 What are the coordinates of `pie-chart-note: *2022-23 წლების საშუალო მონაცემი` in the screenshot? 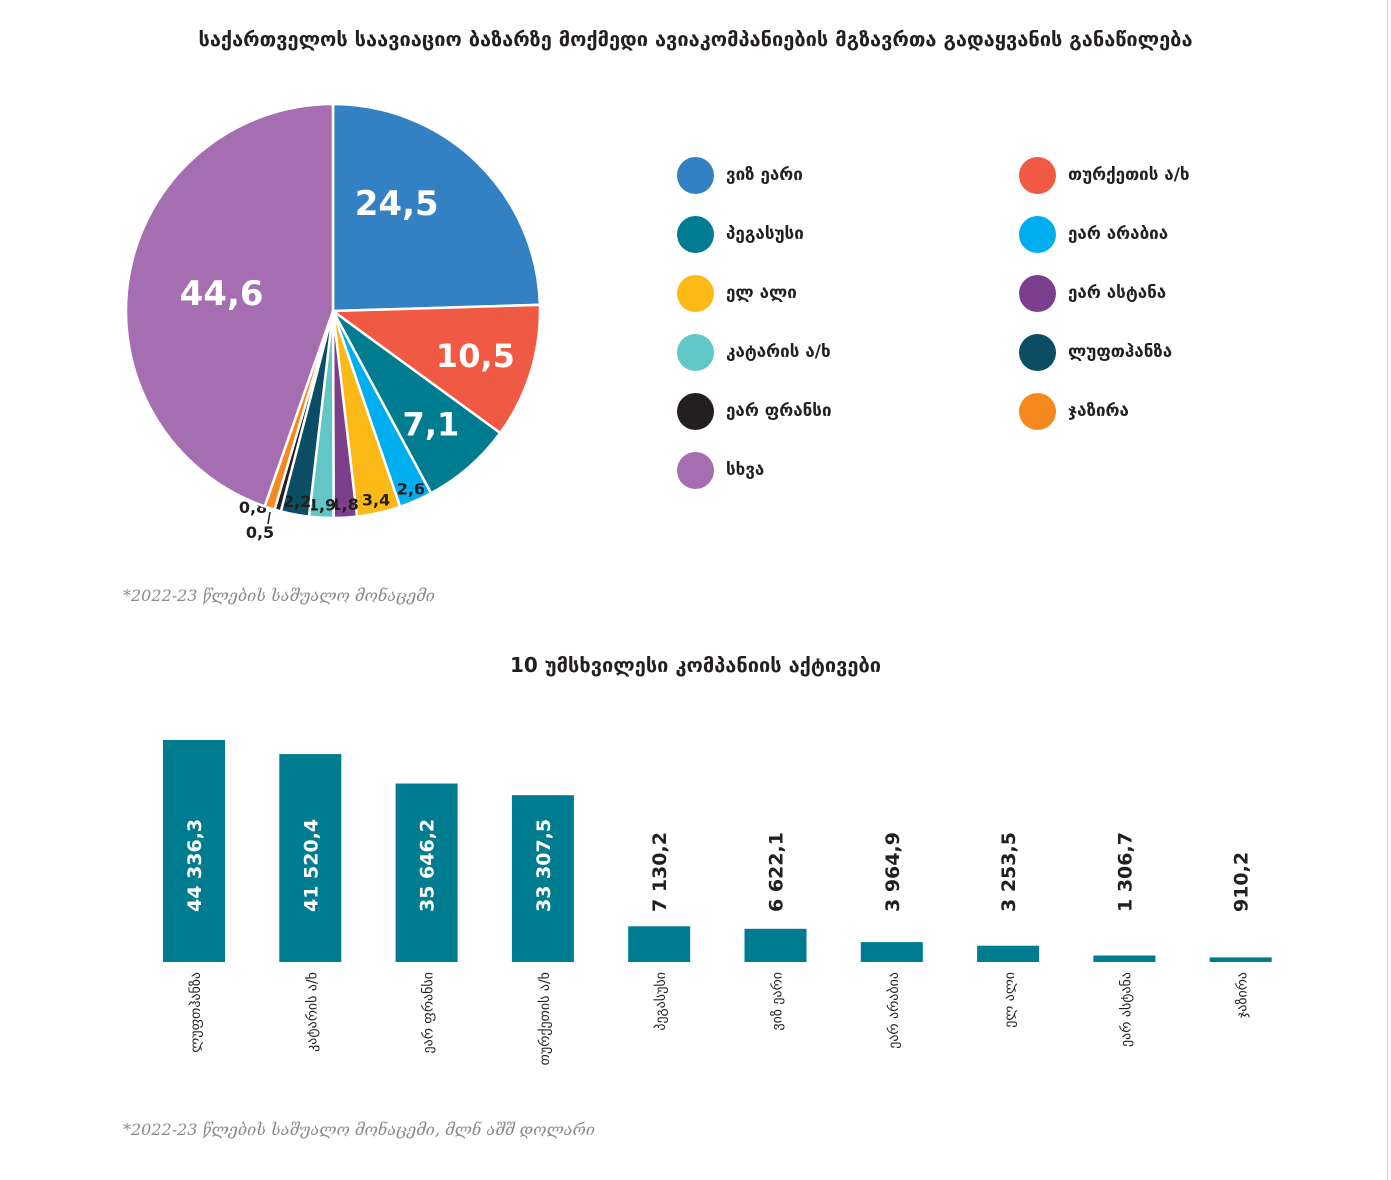 It's located at (279, 595).